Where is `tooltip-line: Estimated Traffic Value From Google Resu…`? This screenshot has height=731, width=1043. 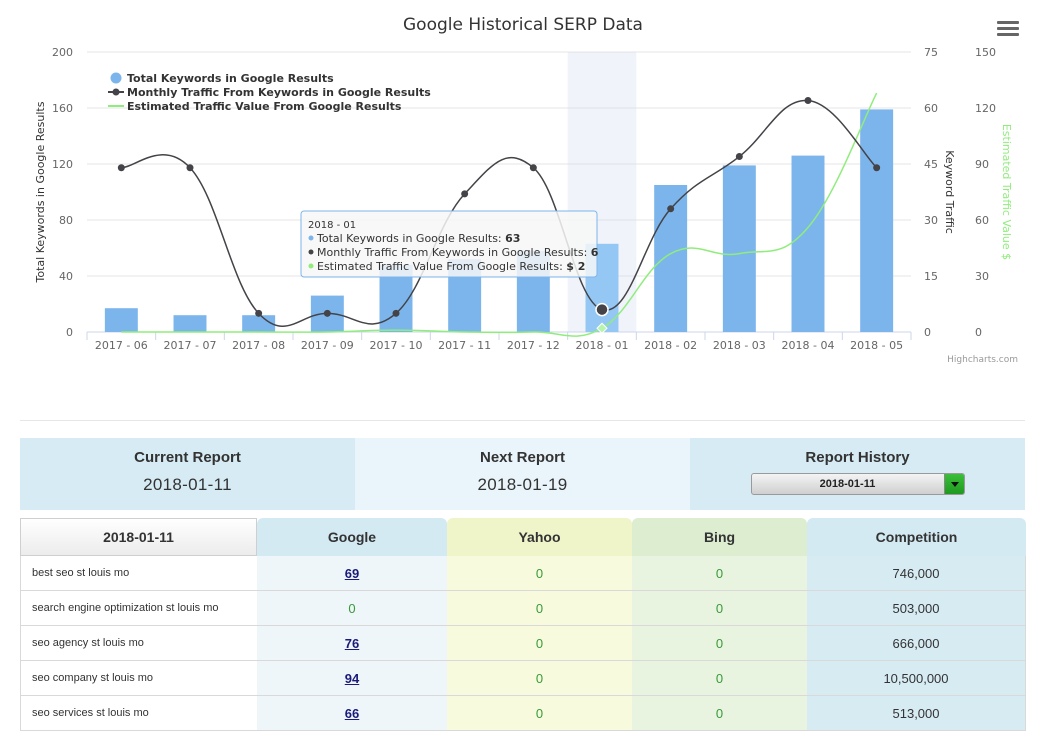
tooltip-line: Estimated Traffic Value From Google Resu… is located at coordinates (451, 266).